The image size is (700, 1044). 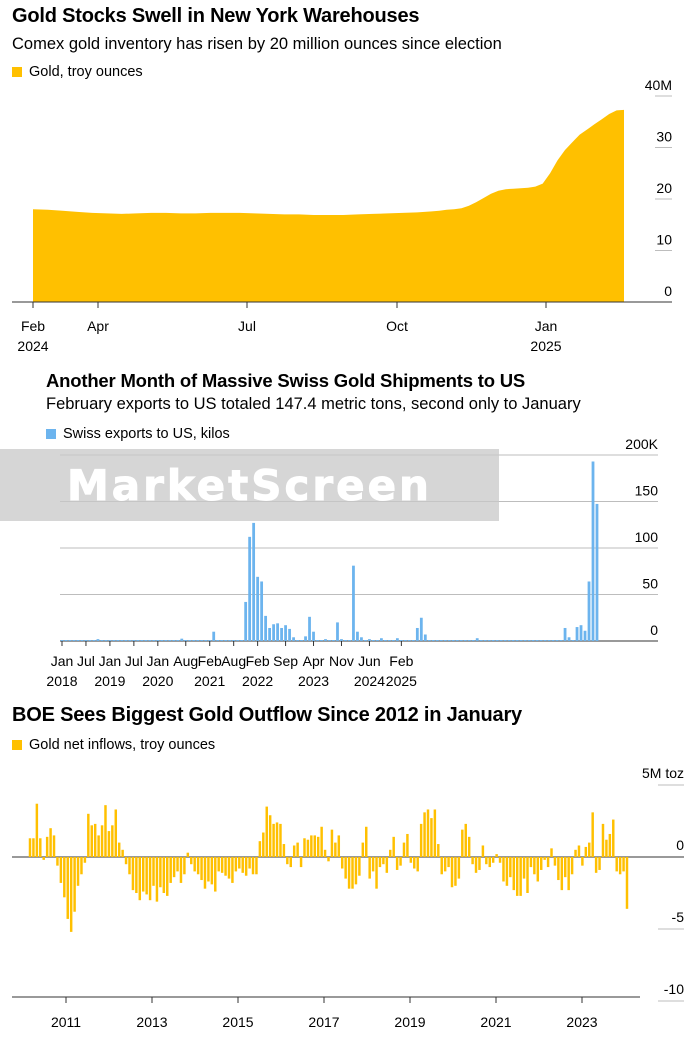 What do you see at coordinates (216, 16) in the screenshot?
I see `chart1-title: Gold Stocks Swell in New York Warehouses` at bounding box center [216, 16].